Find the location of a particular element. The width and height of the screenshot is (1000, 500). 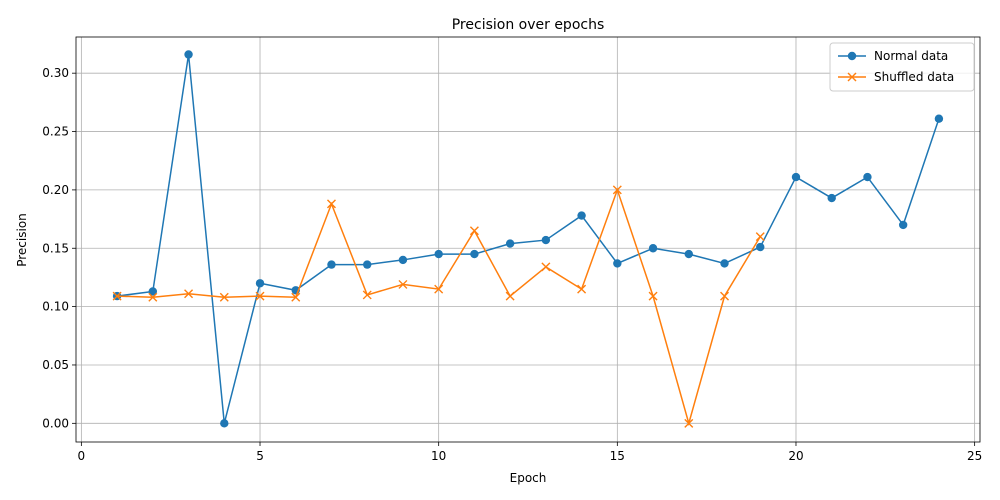

x-tick-label: 20 is located at coordinates (795, 456).